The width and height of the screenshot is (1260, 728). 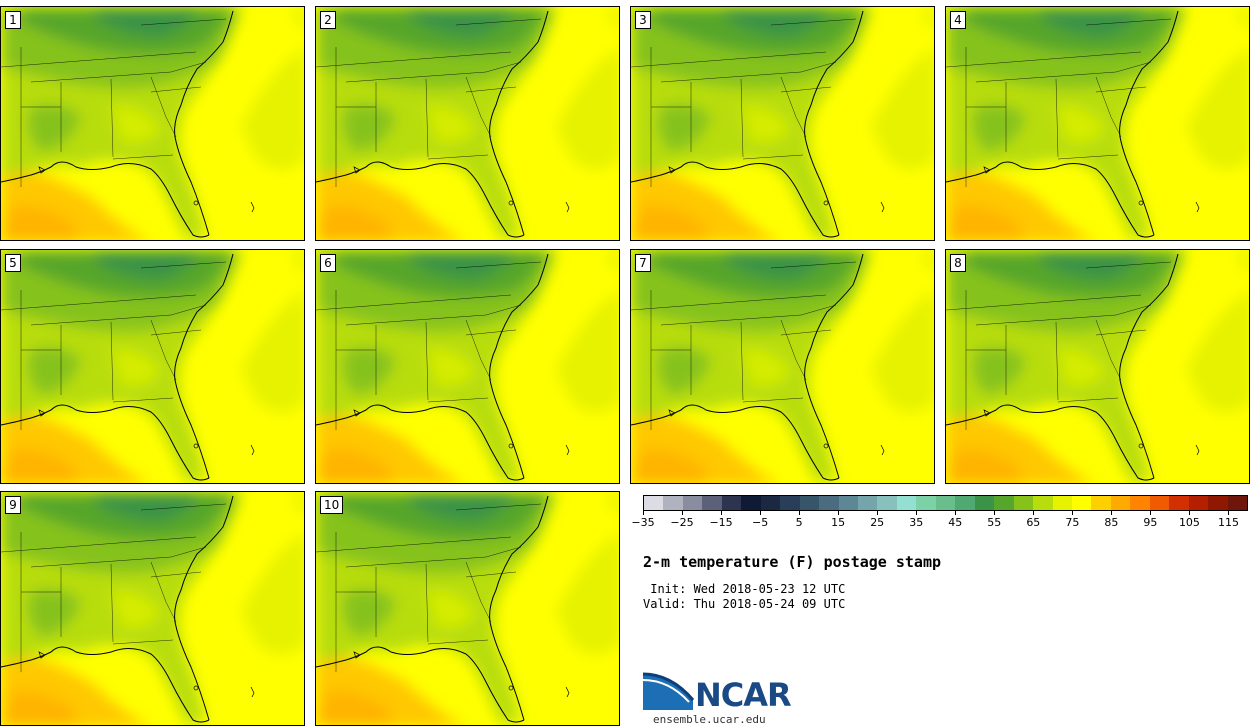 I want to click on colorbar-ticks: −35 −25 −15 −5 5 15 25 35 45 55 65 75 85 95 105 115, so click(x=939, y=521).